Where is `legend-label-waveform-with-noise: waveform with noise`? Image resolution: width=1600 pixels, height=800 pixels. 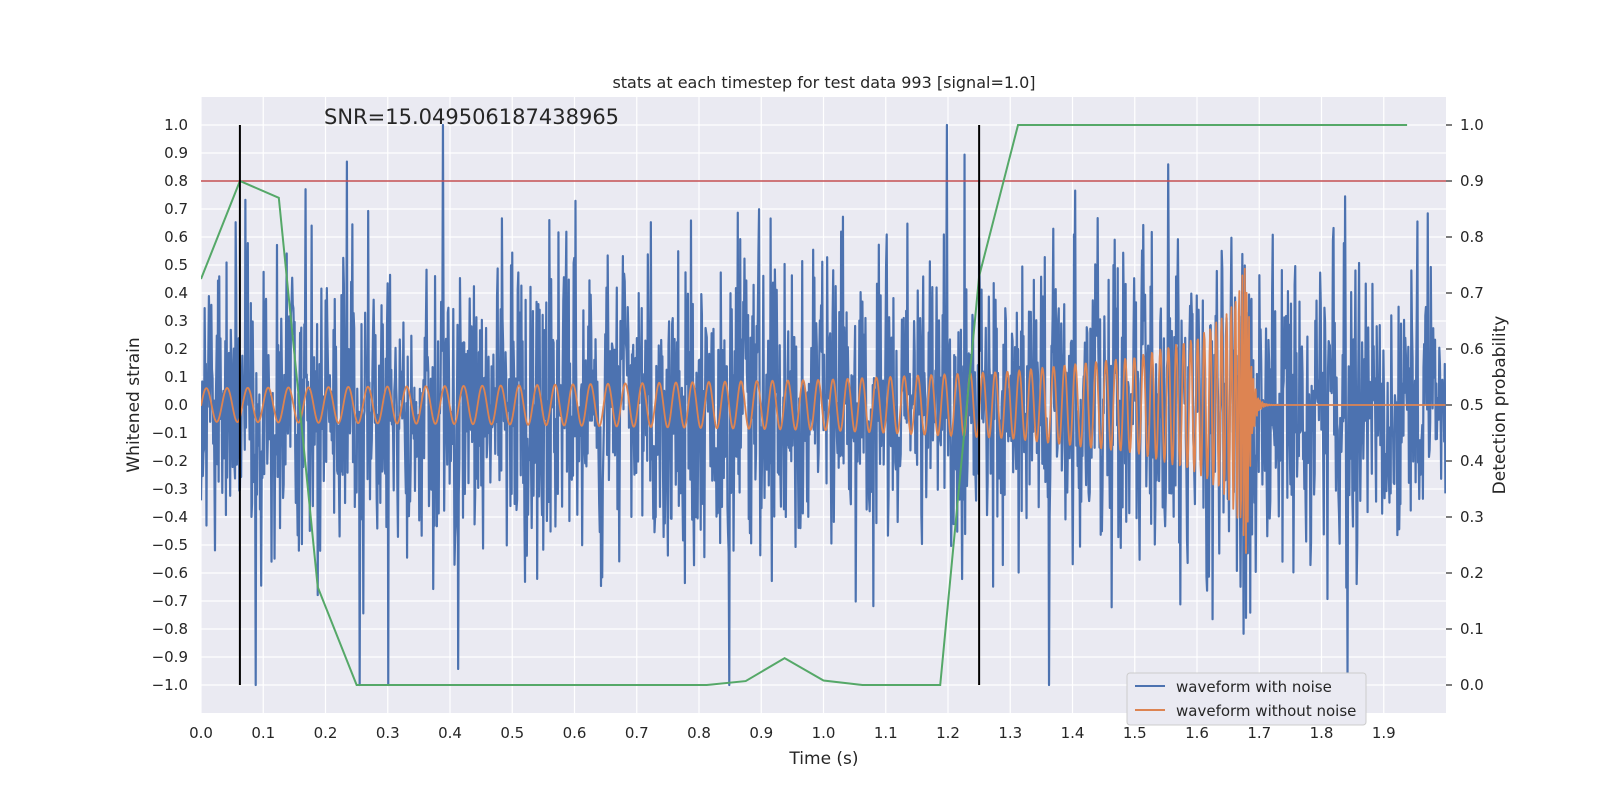 legend-label-waveform-with-noise: waveform with noise is located at coordinates (1254, 687).